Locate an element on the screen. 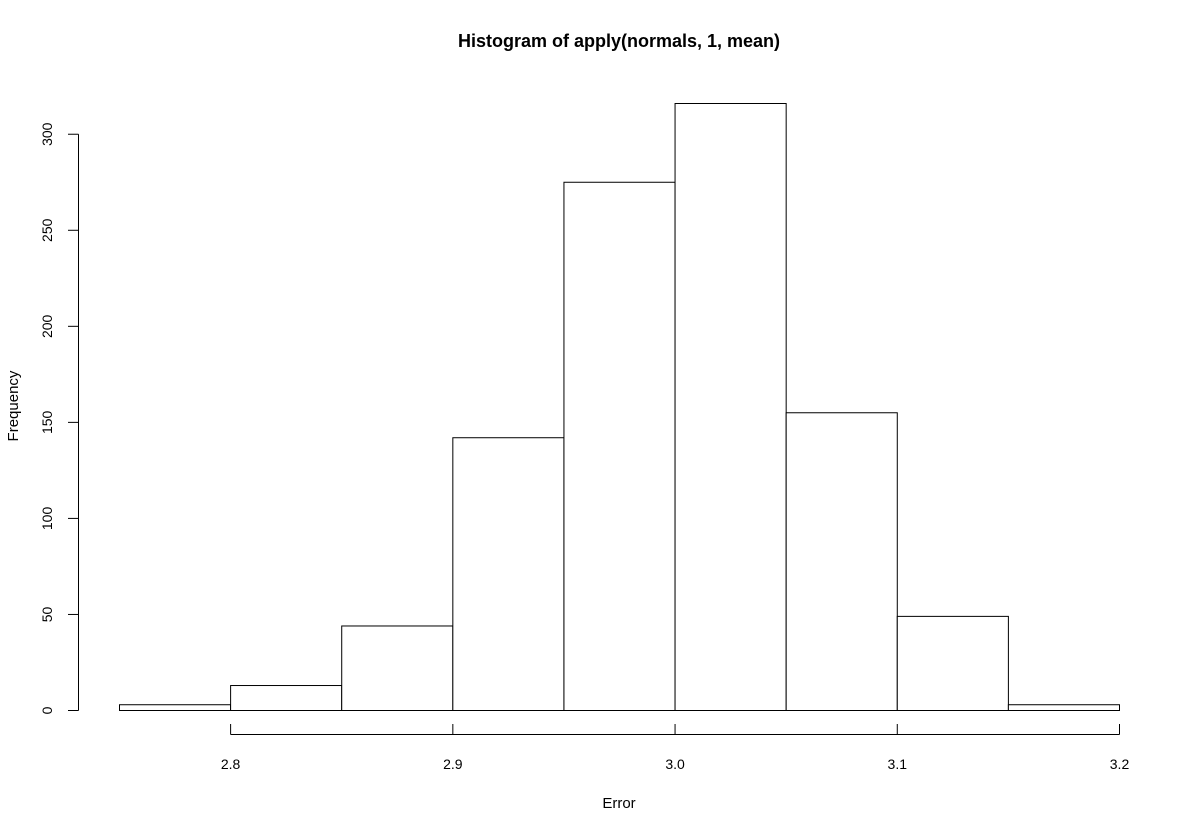 Image resolution: width=1200 pixels, height=832 pixels. x-axis: 2.8 2.9 3.0 3.1 3.2 is located at coordinates (675, 748).